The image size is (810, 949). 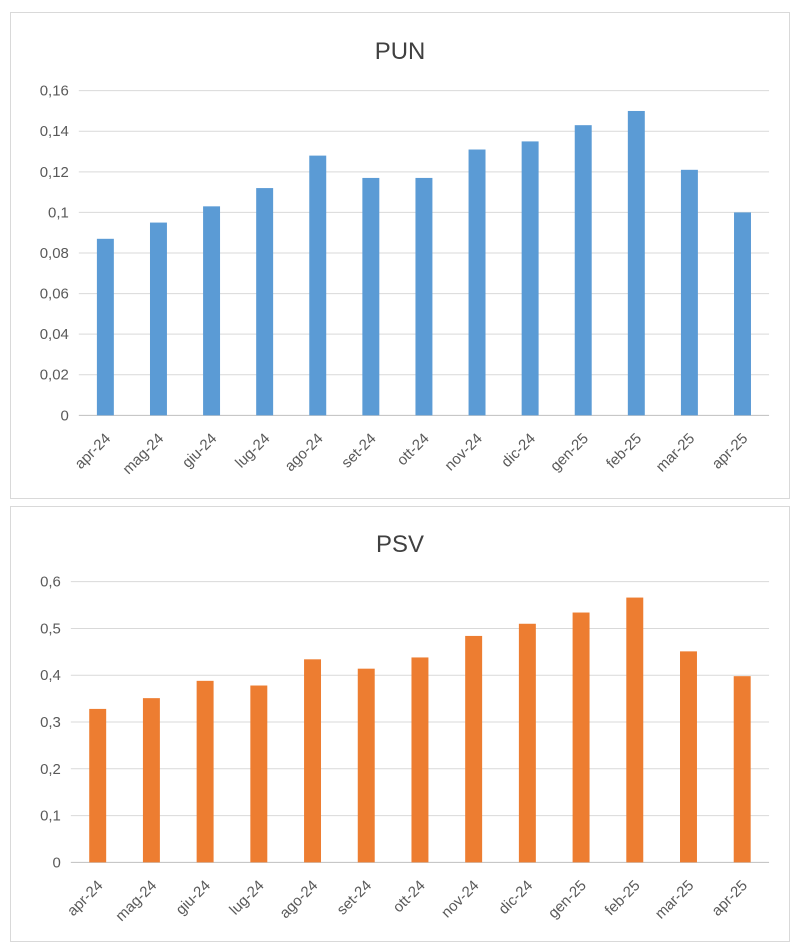 I want to click on psv-y-tick-label: 0,3, so click(x=50, y=722).